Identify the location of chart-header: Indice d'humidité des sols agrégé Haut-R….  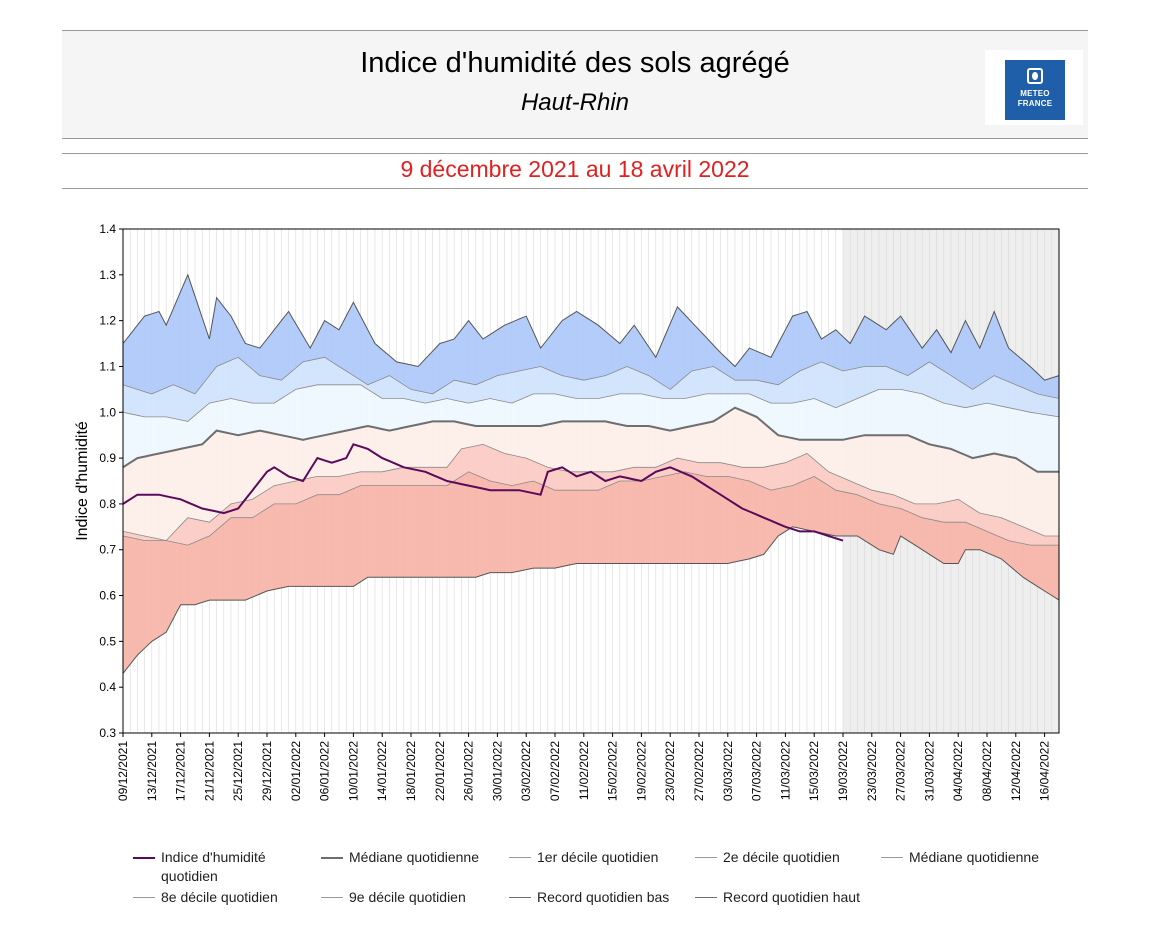
(575, 84).